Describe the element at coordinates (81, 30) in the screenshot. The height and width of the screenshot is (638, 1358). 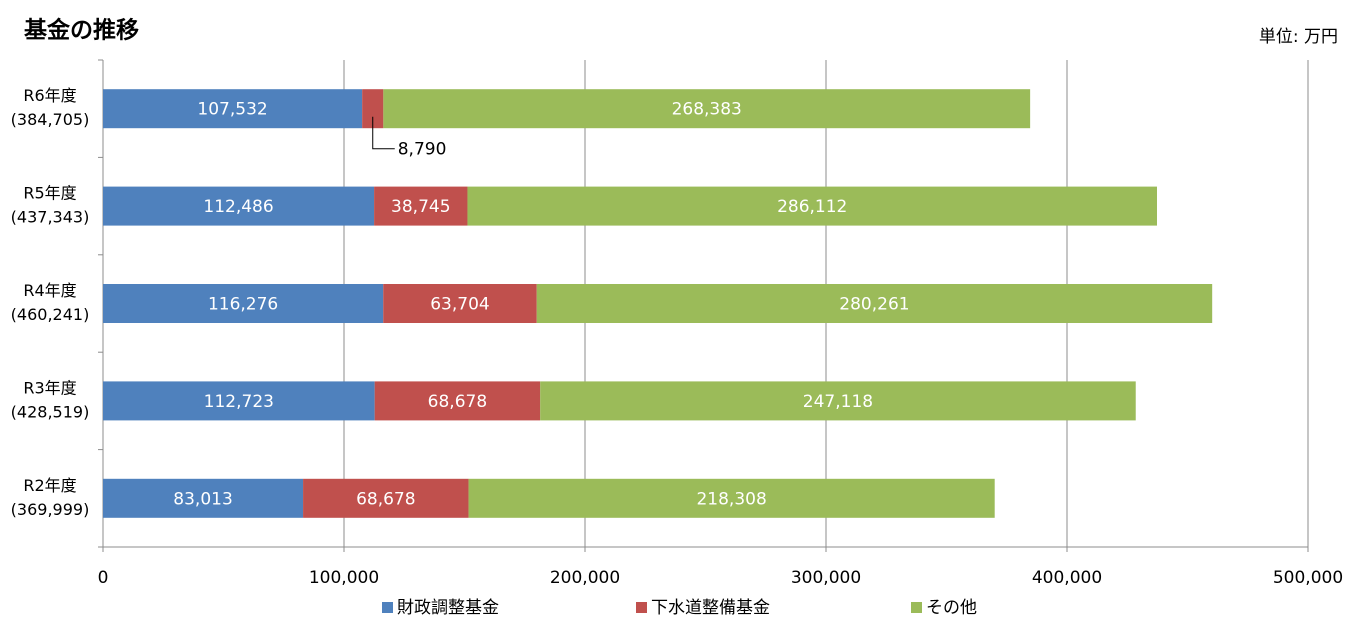
I see `chart-title: 基金の推移` at that location.